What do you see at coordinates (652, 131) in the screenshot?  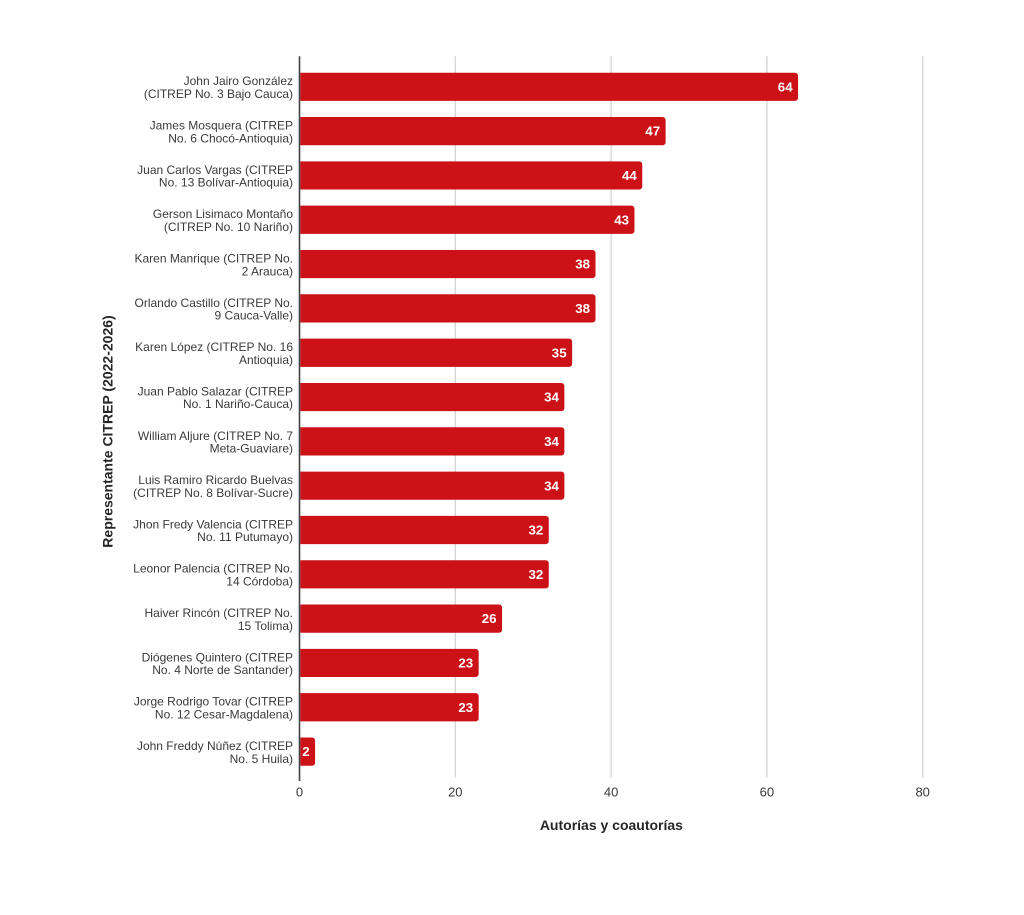 I see `svg-text: 47` at bounding box center [652, 131].